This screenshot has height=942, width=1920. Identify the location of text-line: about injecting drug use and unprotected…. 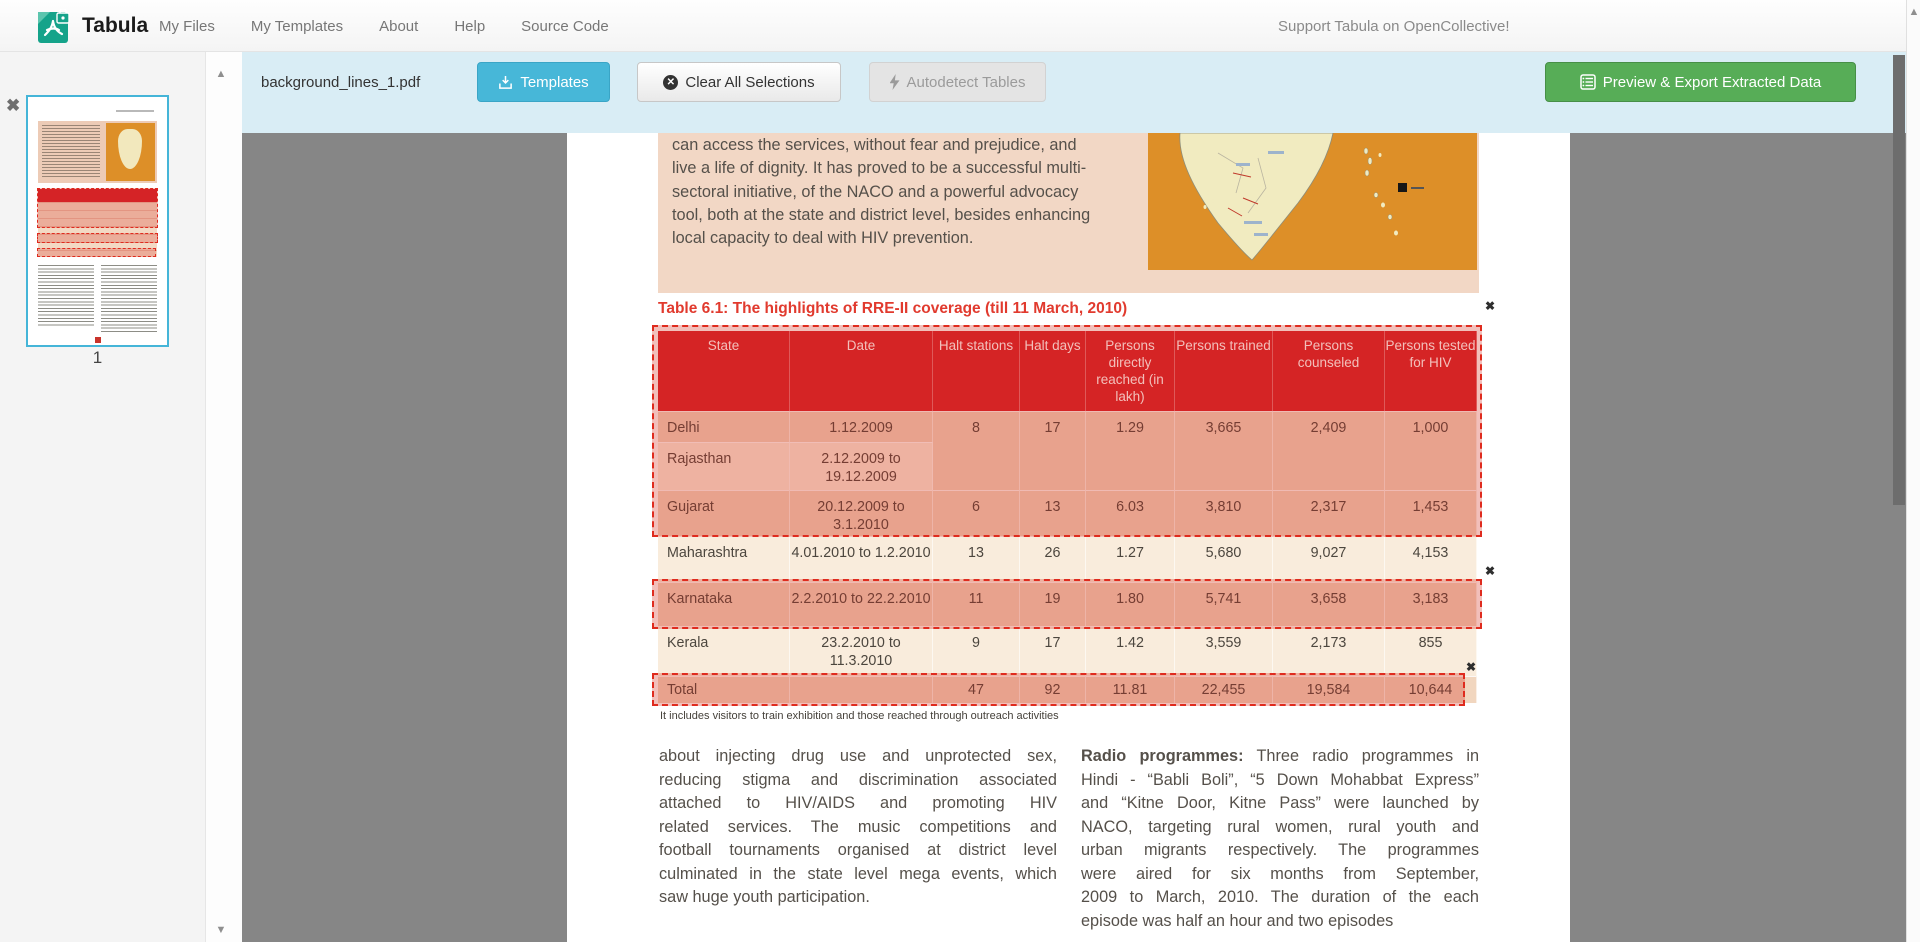
(858, 756).